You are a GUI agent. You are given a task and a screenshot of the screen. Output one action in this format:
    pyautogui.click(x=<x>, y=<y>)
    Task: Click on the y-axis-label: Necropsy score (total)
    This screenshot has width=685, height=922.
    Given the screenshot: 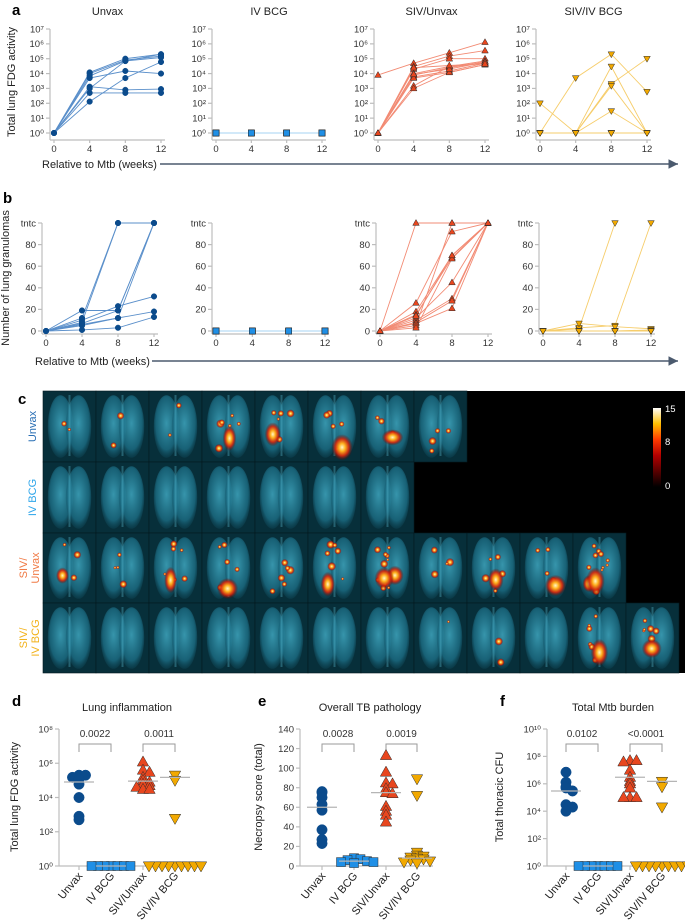 What is the action you would take?
    pyautogui.click(x=259, y=797)
    